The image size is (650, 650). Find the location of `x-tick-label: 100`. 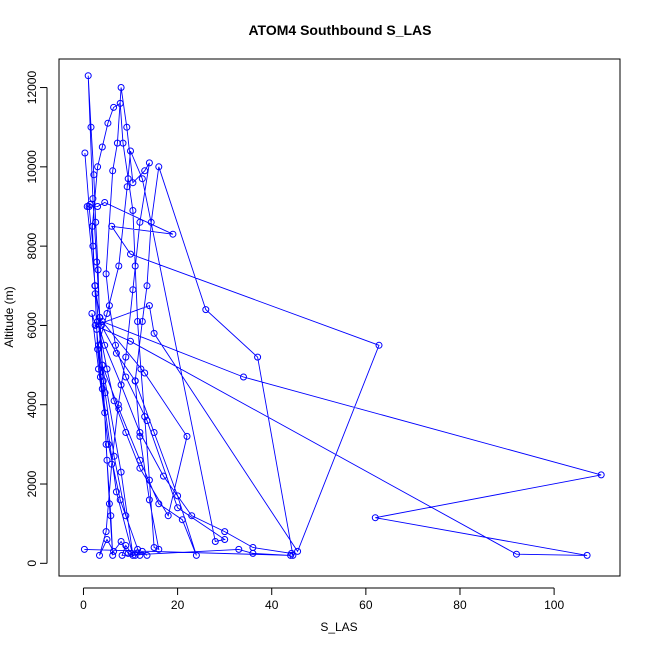

x-tick-label: 100 is located at coordinates (554, 605).